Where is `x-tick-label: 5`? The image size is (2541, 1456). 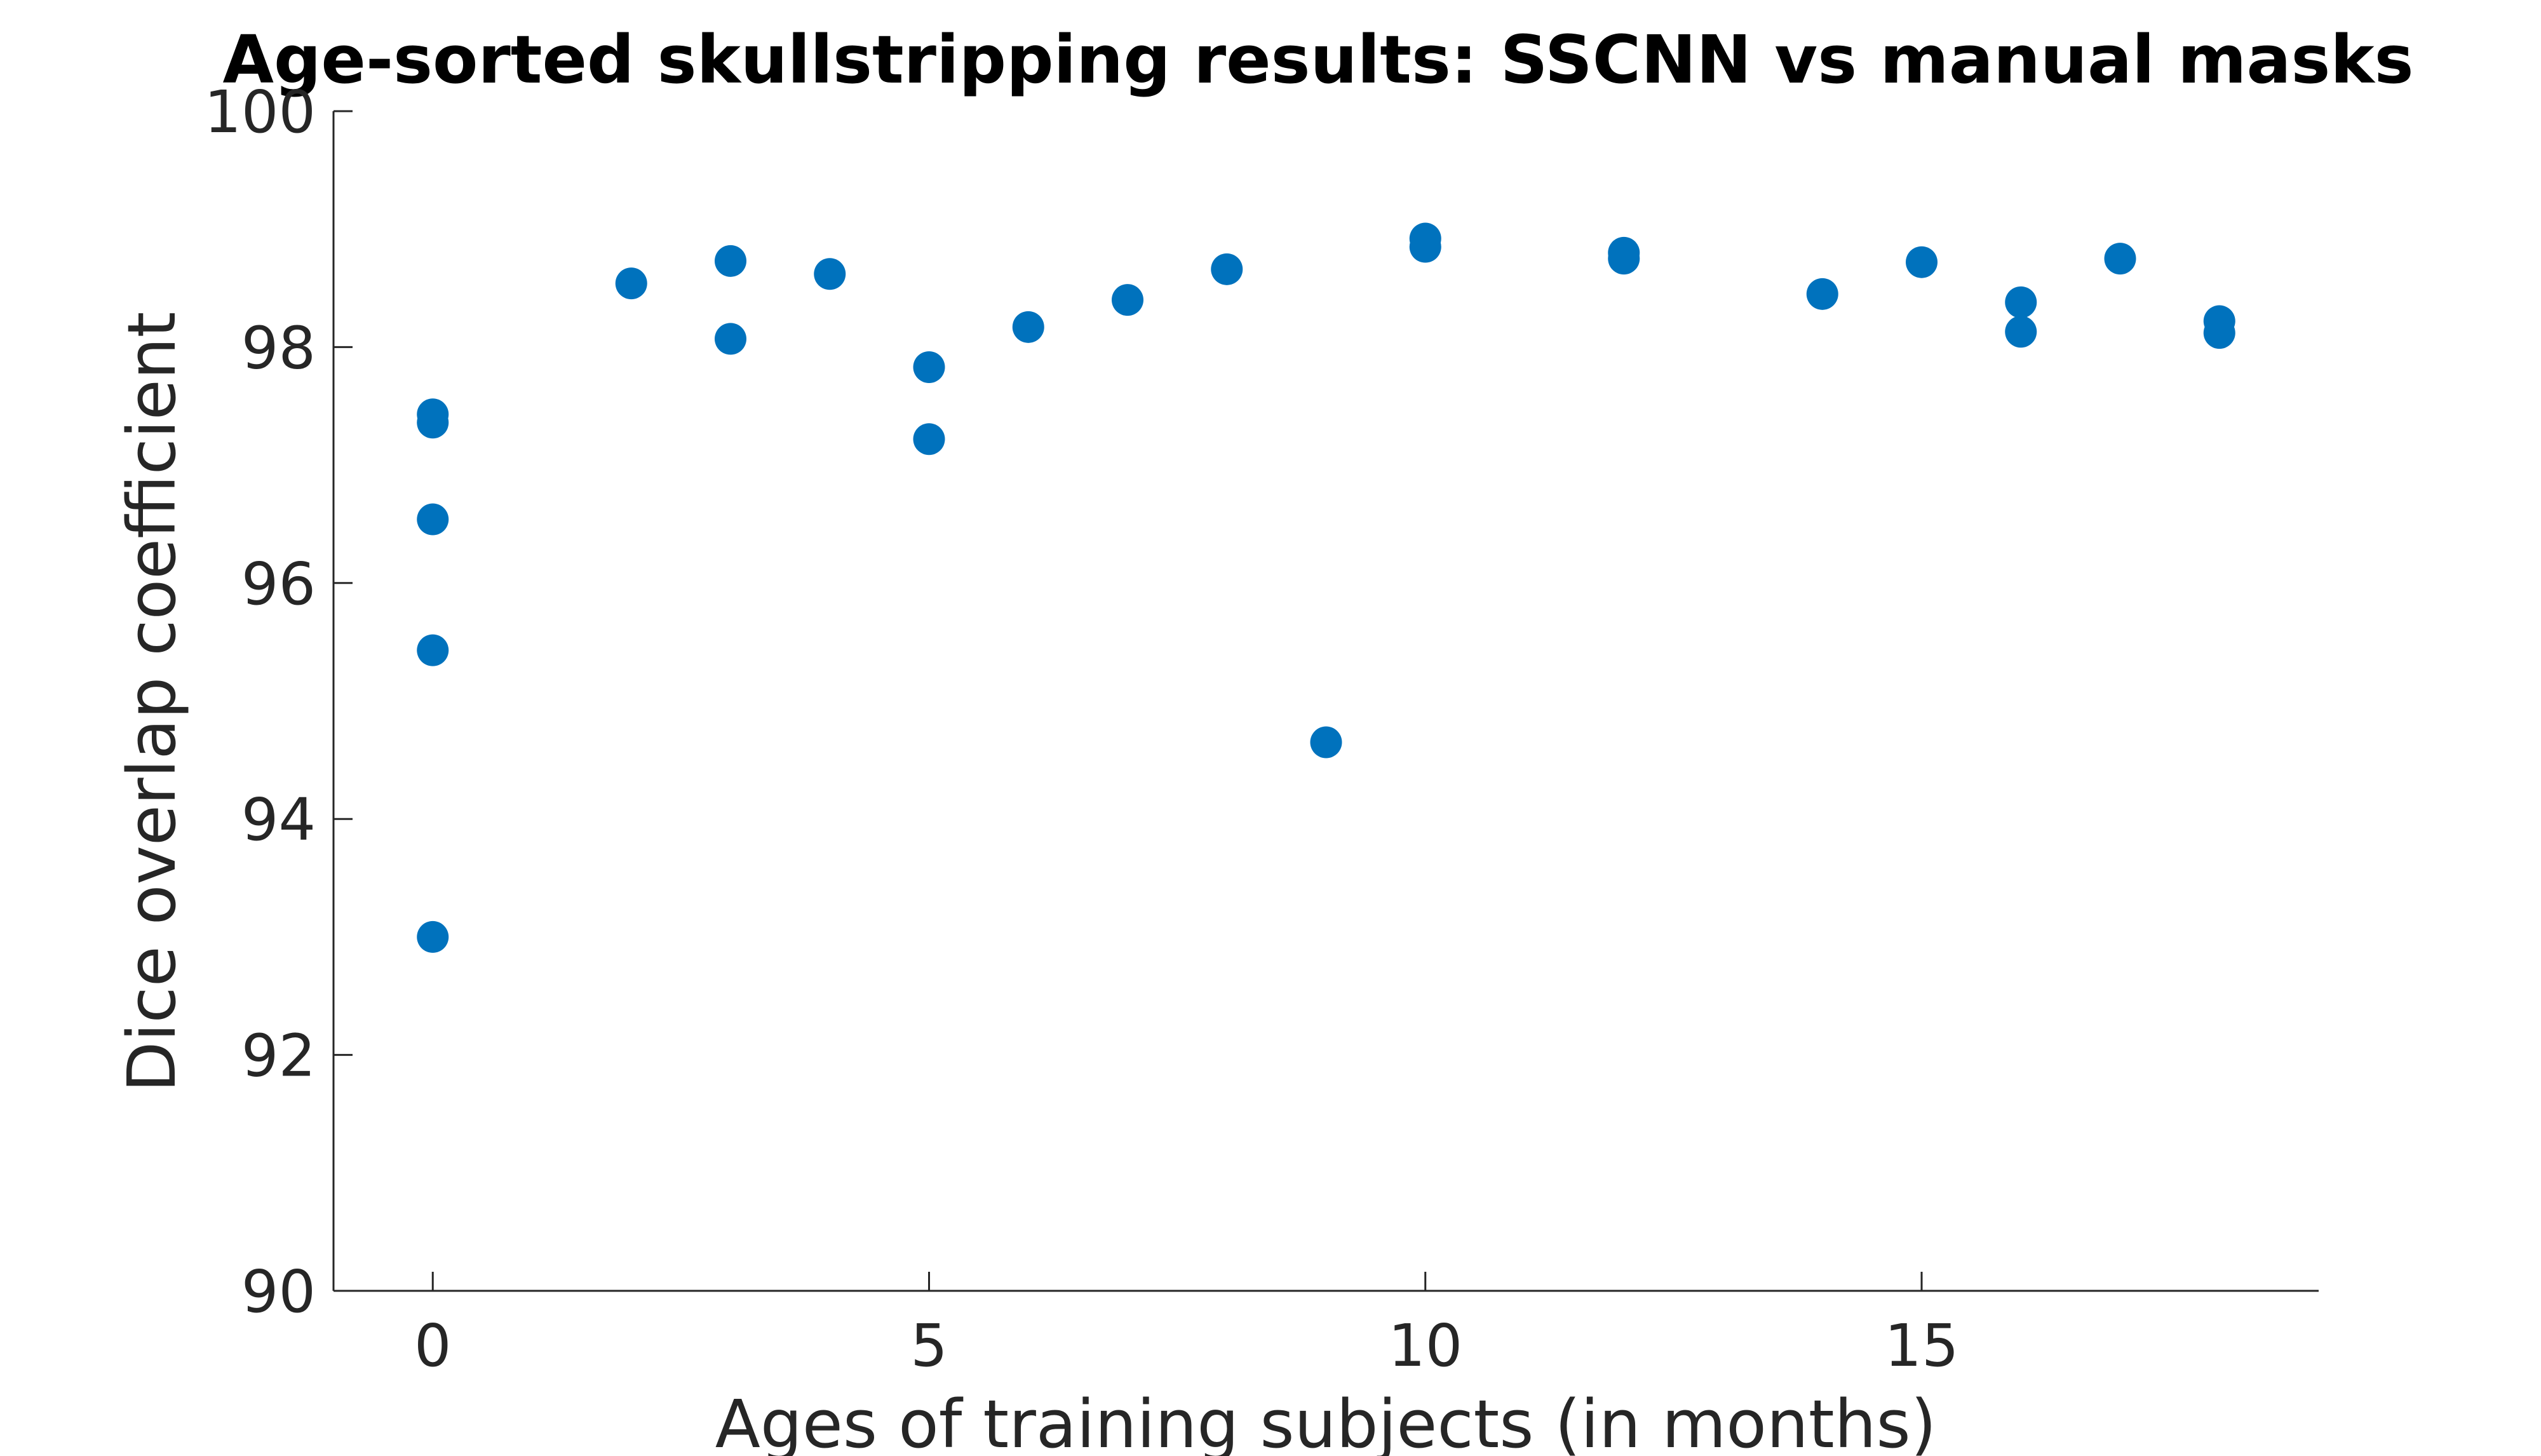
x-tick-label: 5 is located at coordinates (929, 1346).